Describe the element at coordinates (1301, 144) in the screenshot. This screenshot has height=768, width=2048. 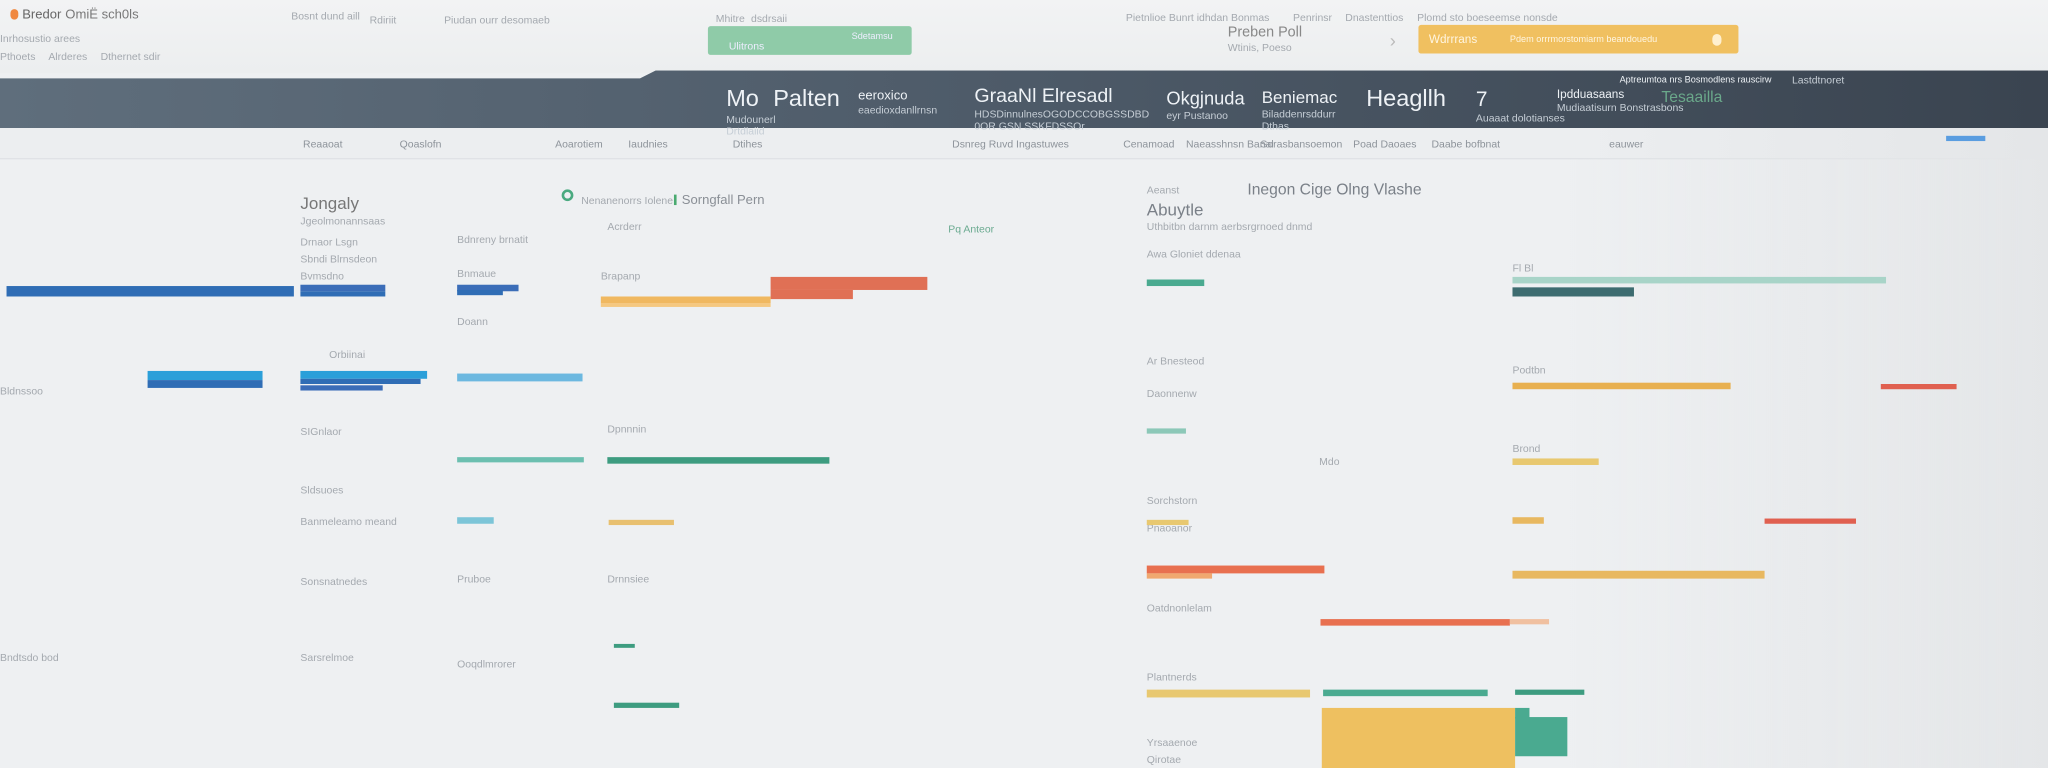
I see `subnav-item: Sorasbansoemon` at that location.